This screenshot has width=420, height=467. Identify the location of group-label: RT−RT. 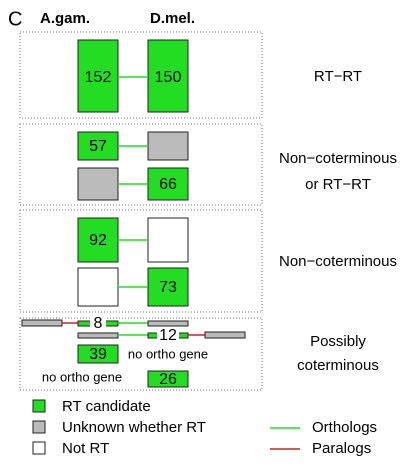
(338, 76).